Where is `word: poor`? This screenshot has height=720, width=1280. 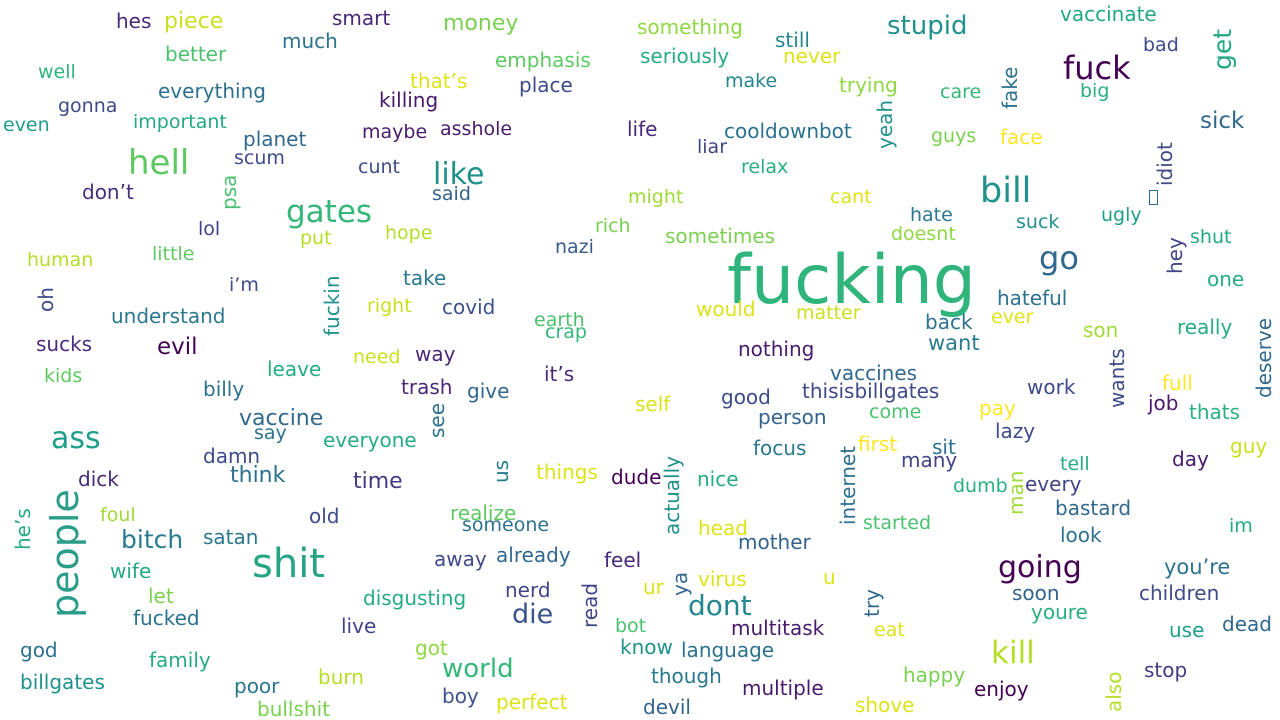 word: poor is located at coordinates (257, 686).